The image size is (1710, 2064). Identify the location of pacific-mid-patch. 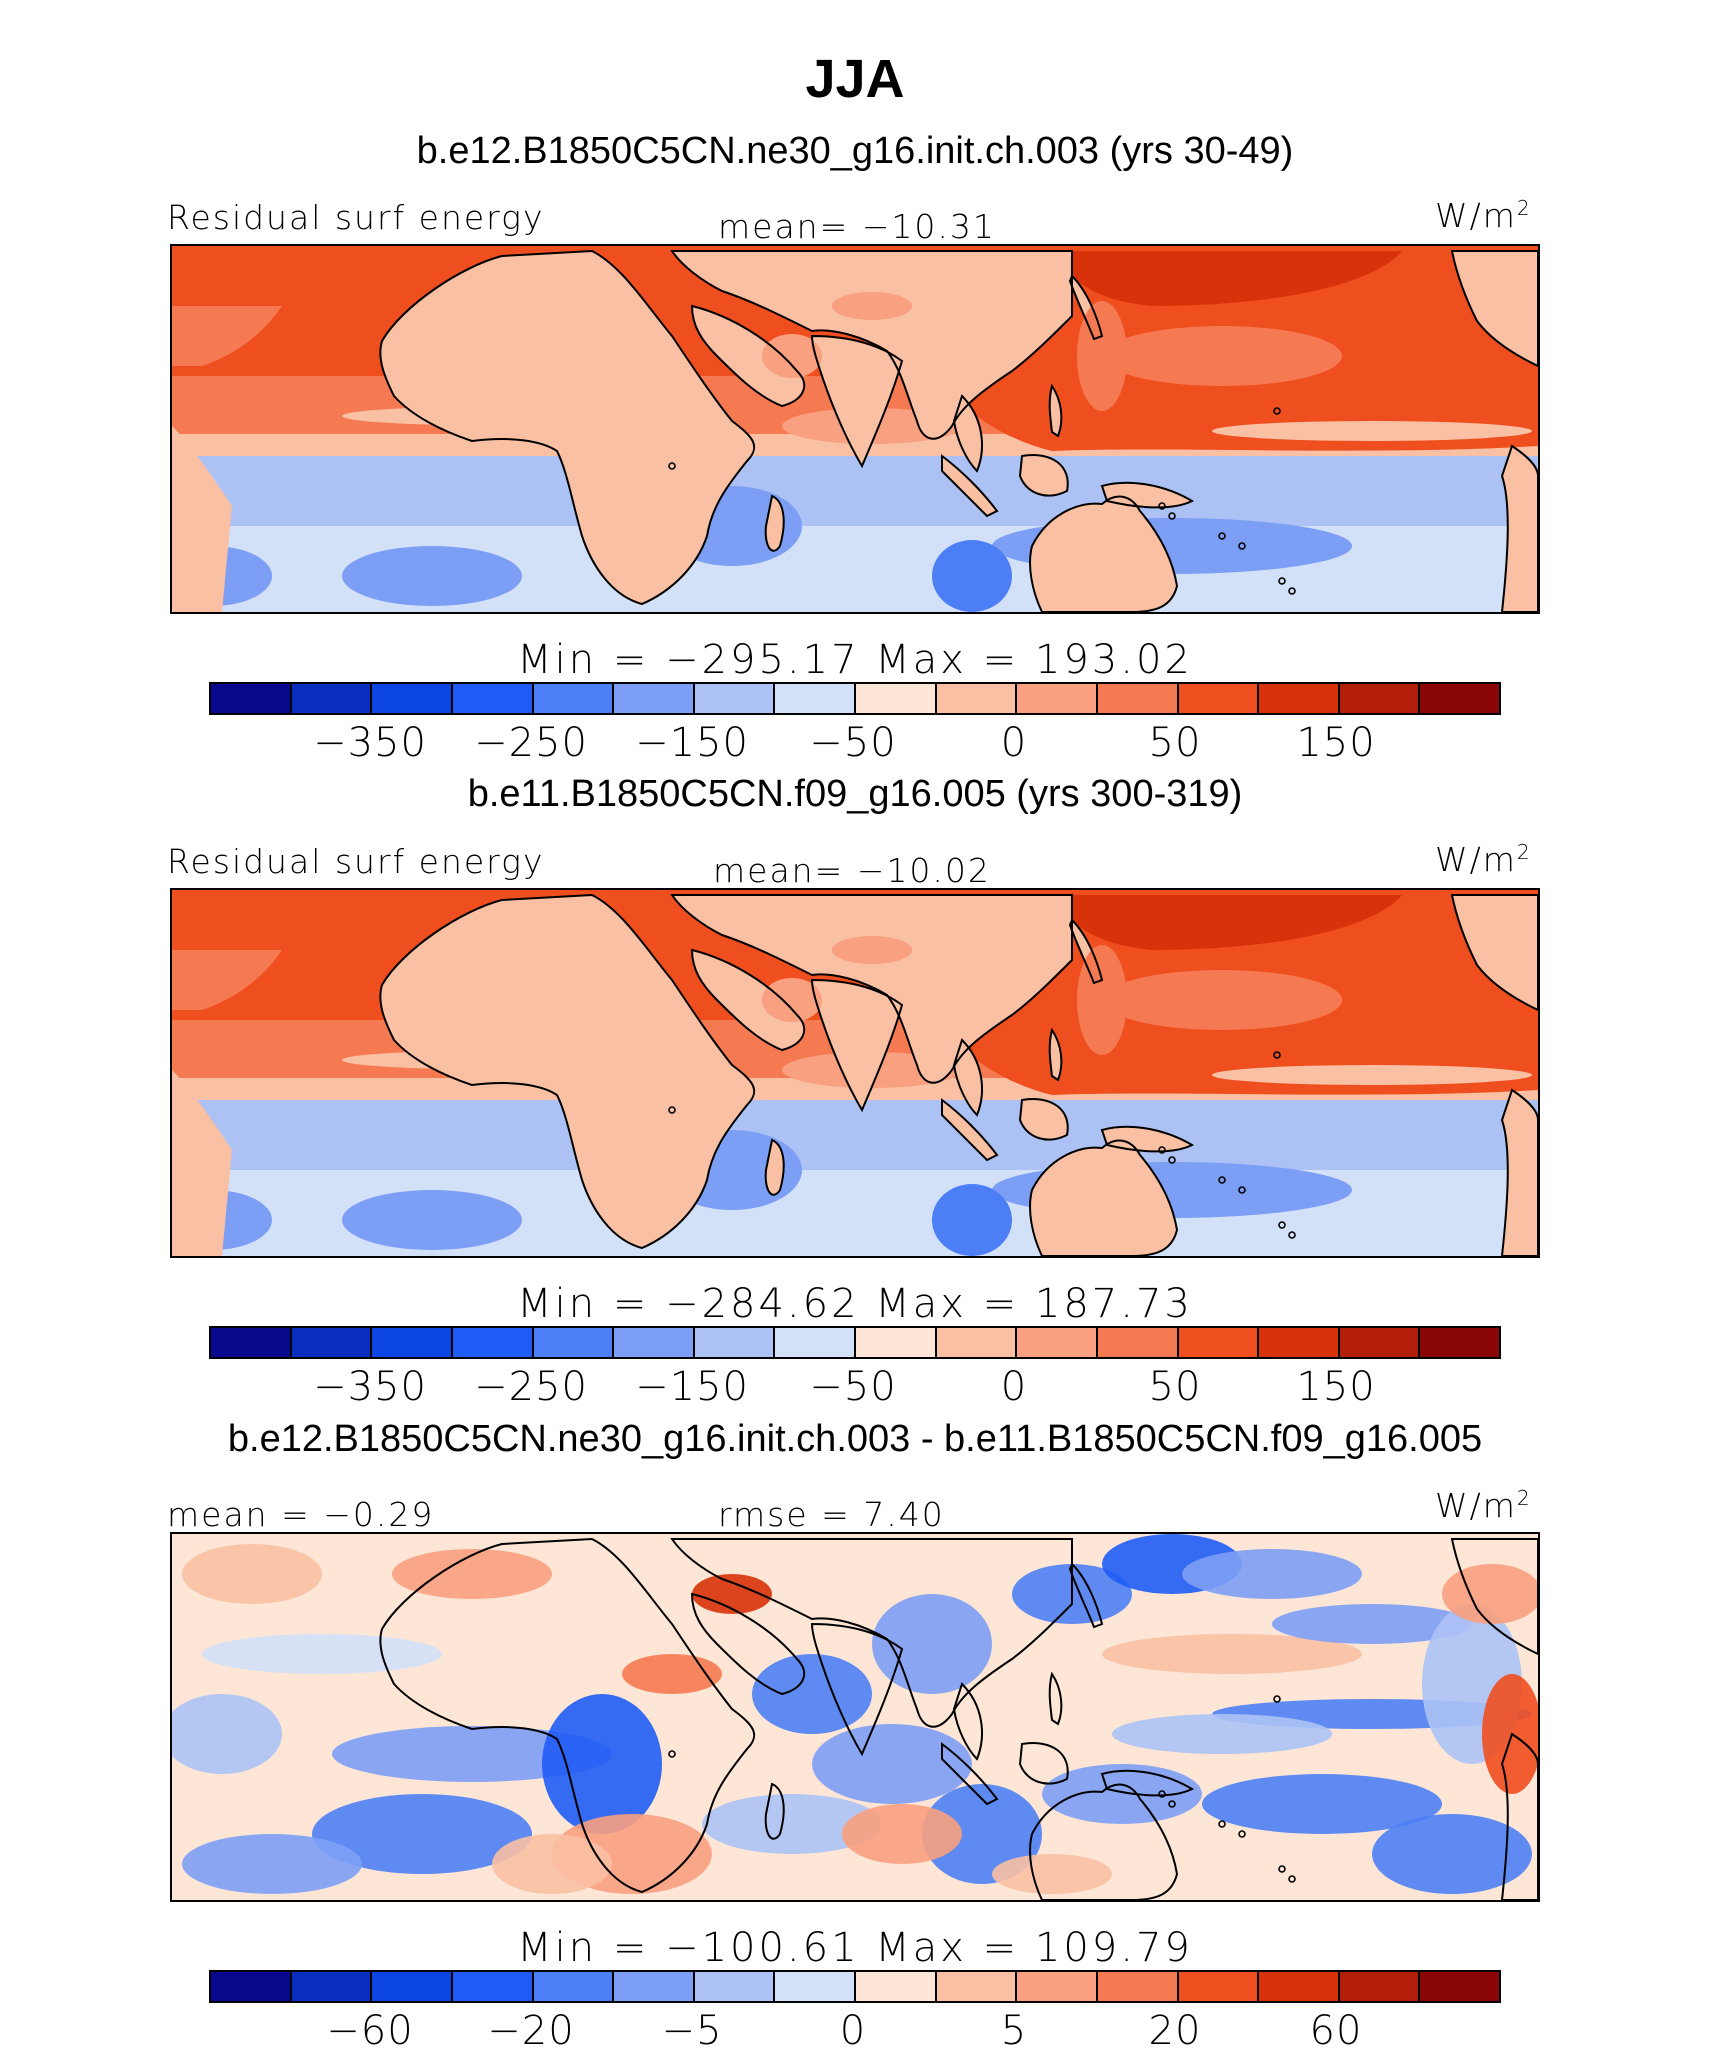
(1222, 1000).